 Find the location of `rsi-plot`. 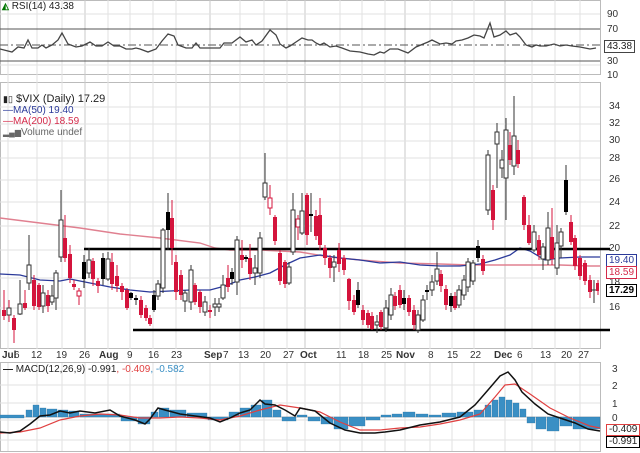

rsi-plot is located at coordinates (300, 41).